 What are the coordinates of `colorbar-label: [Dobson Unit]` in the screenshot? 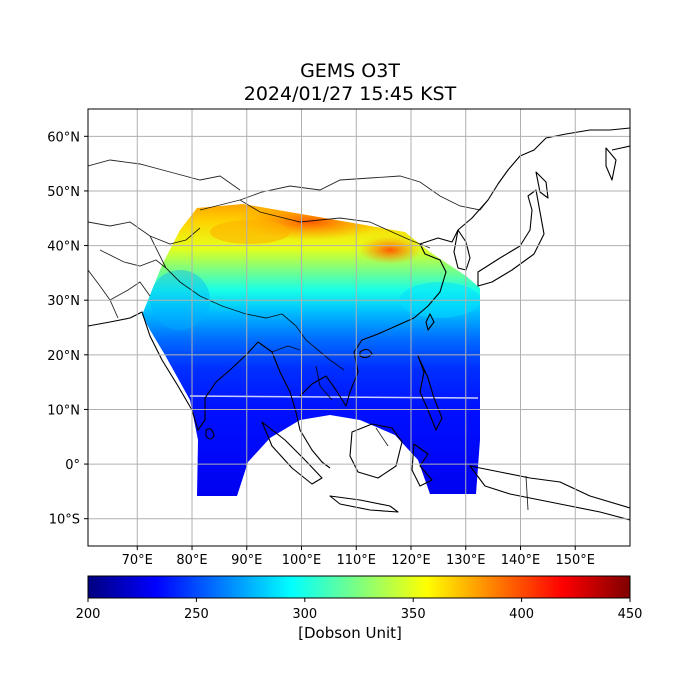 It's located at (350, 633).